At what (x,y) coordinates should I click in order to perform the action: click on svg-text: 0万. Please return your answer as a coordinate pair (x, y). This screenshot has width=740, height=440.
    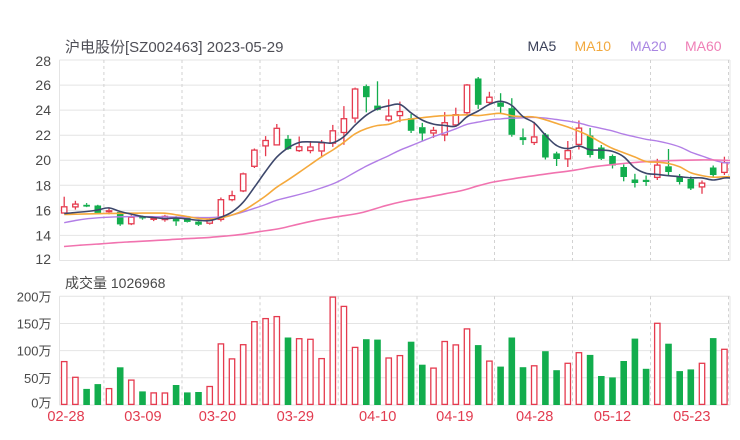
    Looking at the image, I should click on (41, 403).